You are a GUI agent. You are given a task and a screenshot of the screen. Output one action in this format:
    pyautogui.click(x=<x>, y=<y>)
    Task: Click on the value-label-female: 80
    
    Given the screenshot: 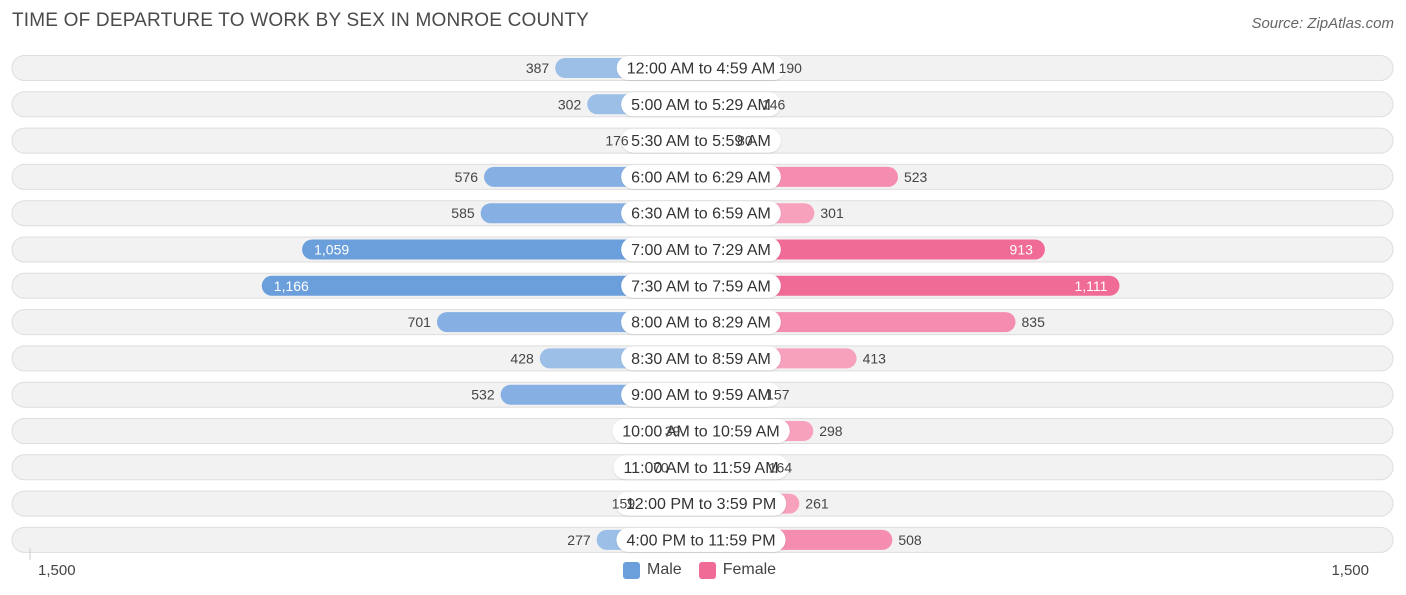 What is the action you would take?
    pyautogui.click(x=745, y=141)
    